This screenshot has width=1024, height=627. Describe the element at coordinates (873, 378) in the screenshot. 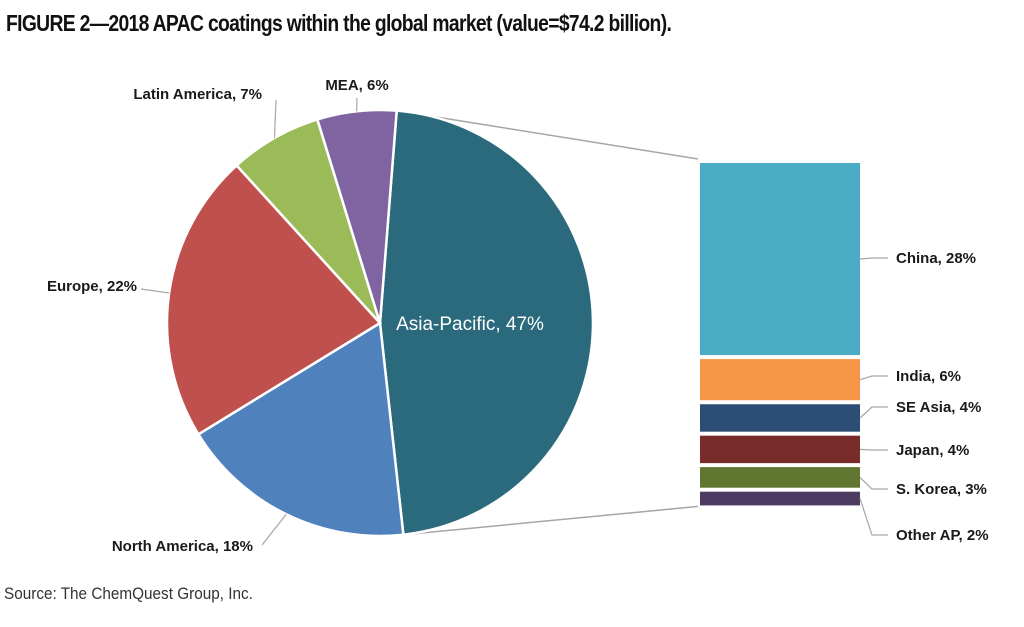

I see `leader-line-india` at that location.